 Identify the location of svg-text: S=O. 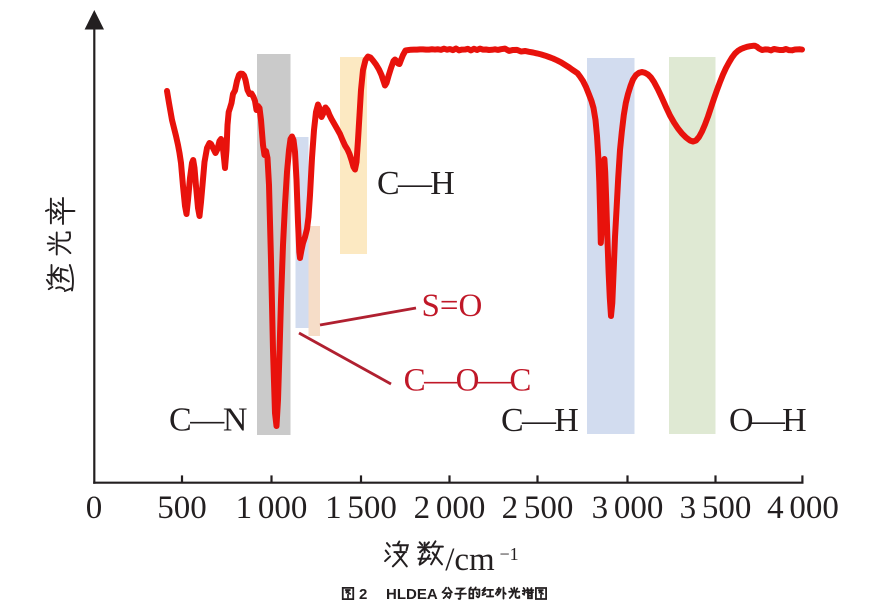
(452, 306).